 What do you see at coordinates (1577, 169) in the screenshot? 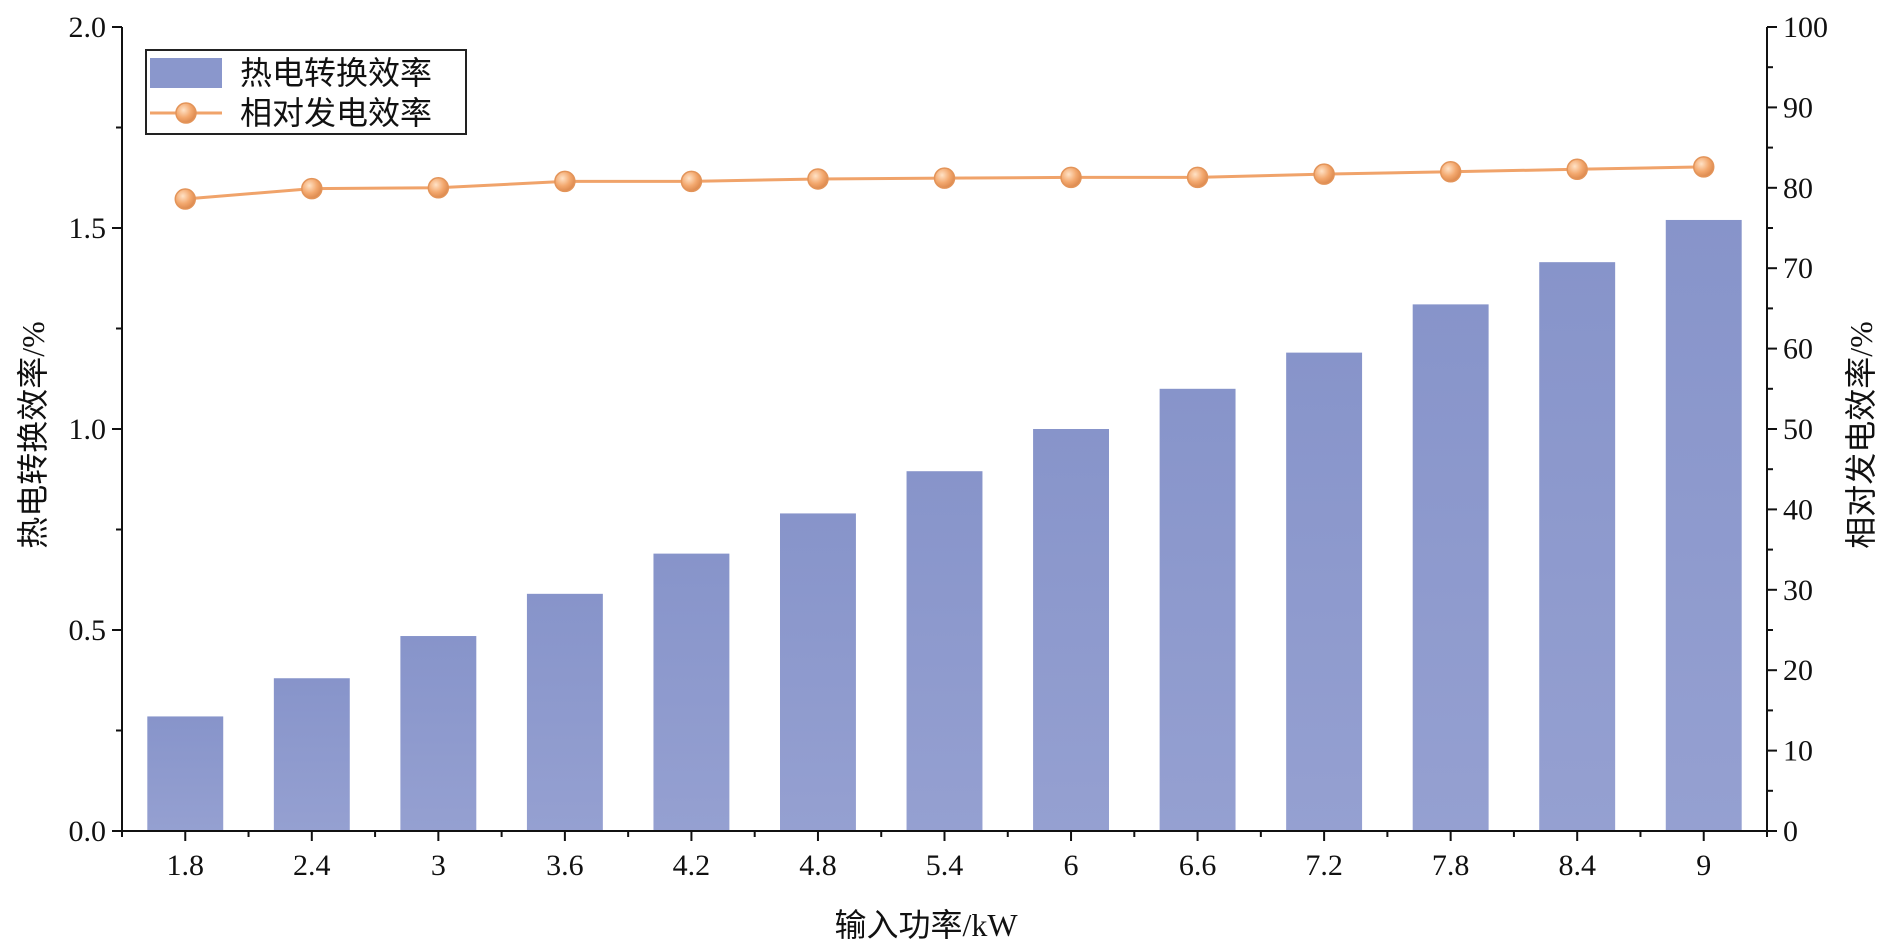
I see `line-point-8.4` at bounding box center [1577, 169].